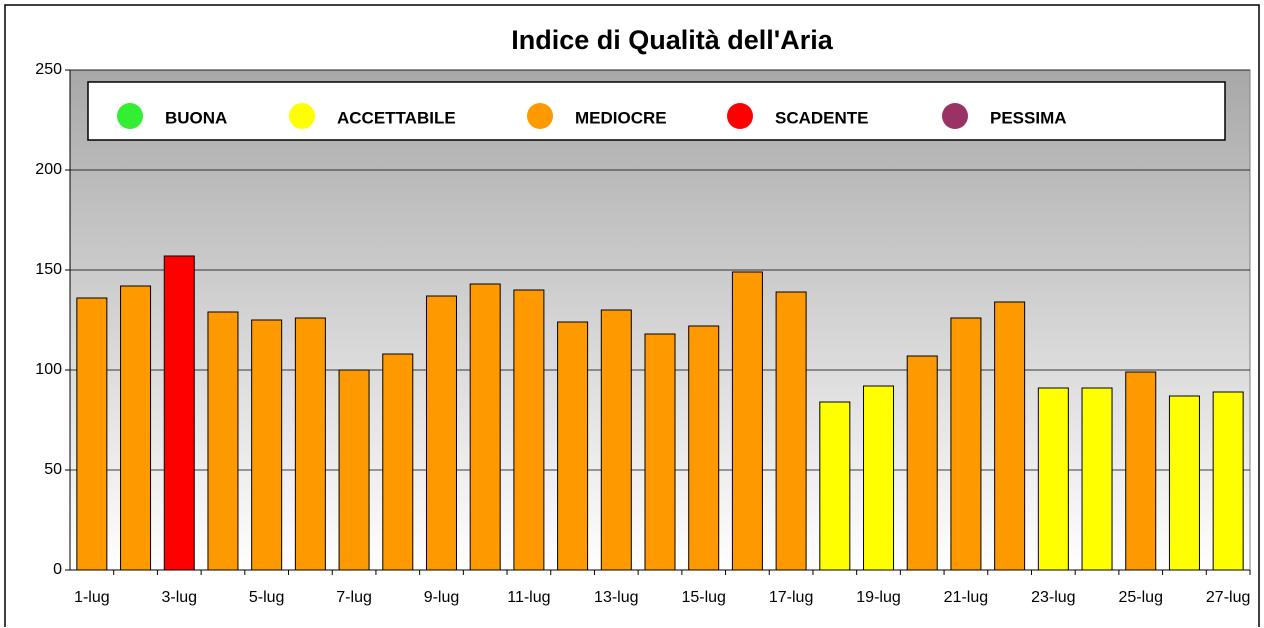  I want to click on x-tick-label: 19-lug, so click(878, 597).